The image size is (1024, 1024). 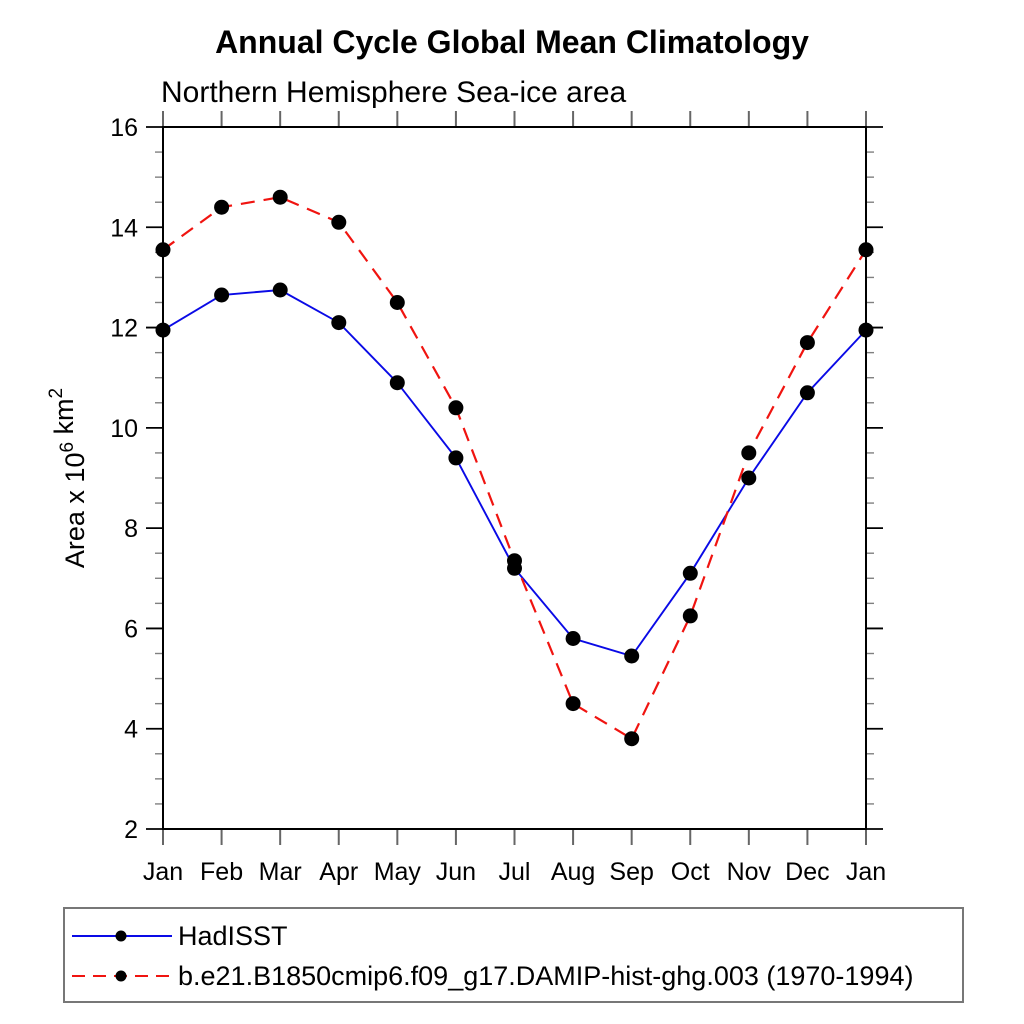 What do you see at coordinates (124, 329) in the screenshot?
I see `y-axis-tick-label: 12` at bounding box center [124, 329].